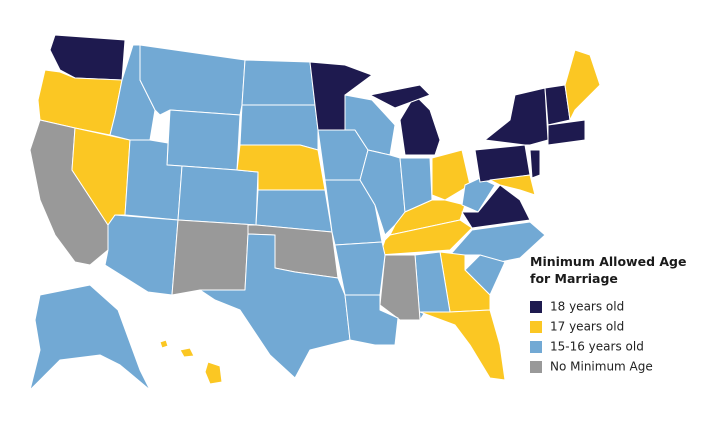 The height and width of the screenshot is (424, 715). What do you see at coordinates (608, 261) in the screenshot?
I see `legend-title: Minimum Allowed Age` at bounding box center [608, 261].